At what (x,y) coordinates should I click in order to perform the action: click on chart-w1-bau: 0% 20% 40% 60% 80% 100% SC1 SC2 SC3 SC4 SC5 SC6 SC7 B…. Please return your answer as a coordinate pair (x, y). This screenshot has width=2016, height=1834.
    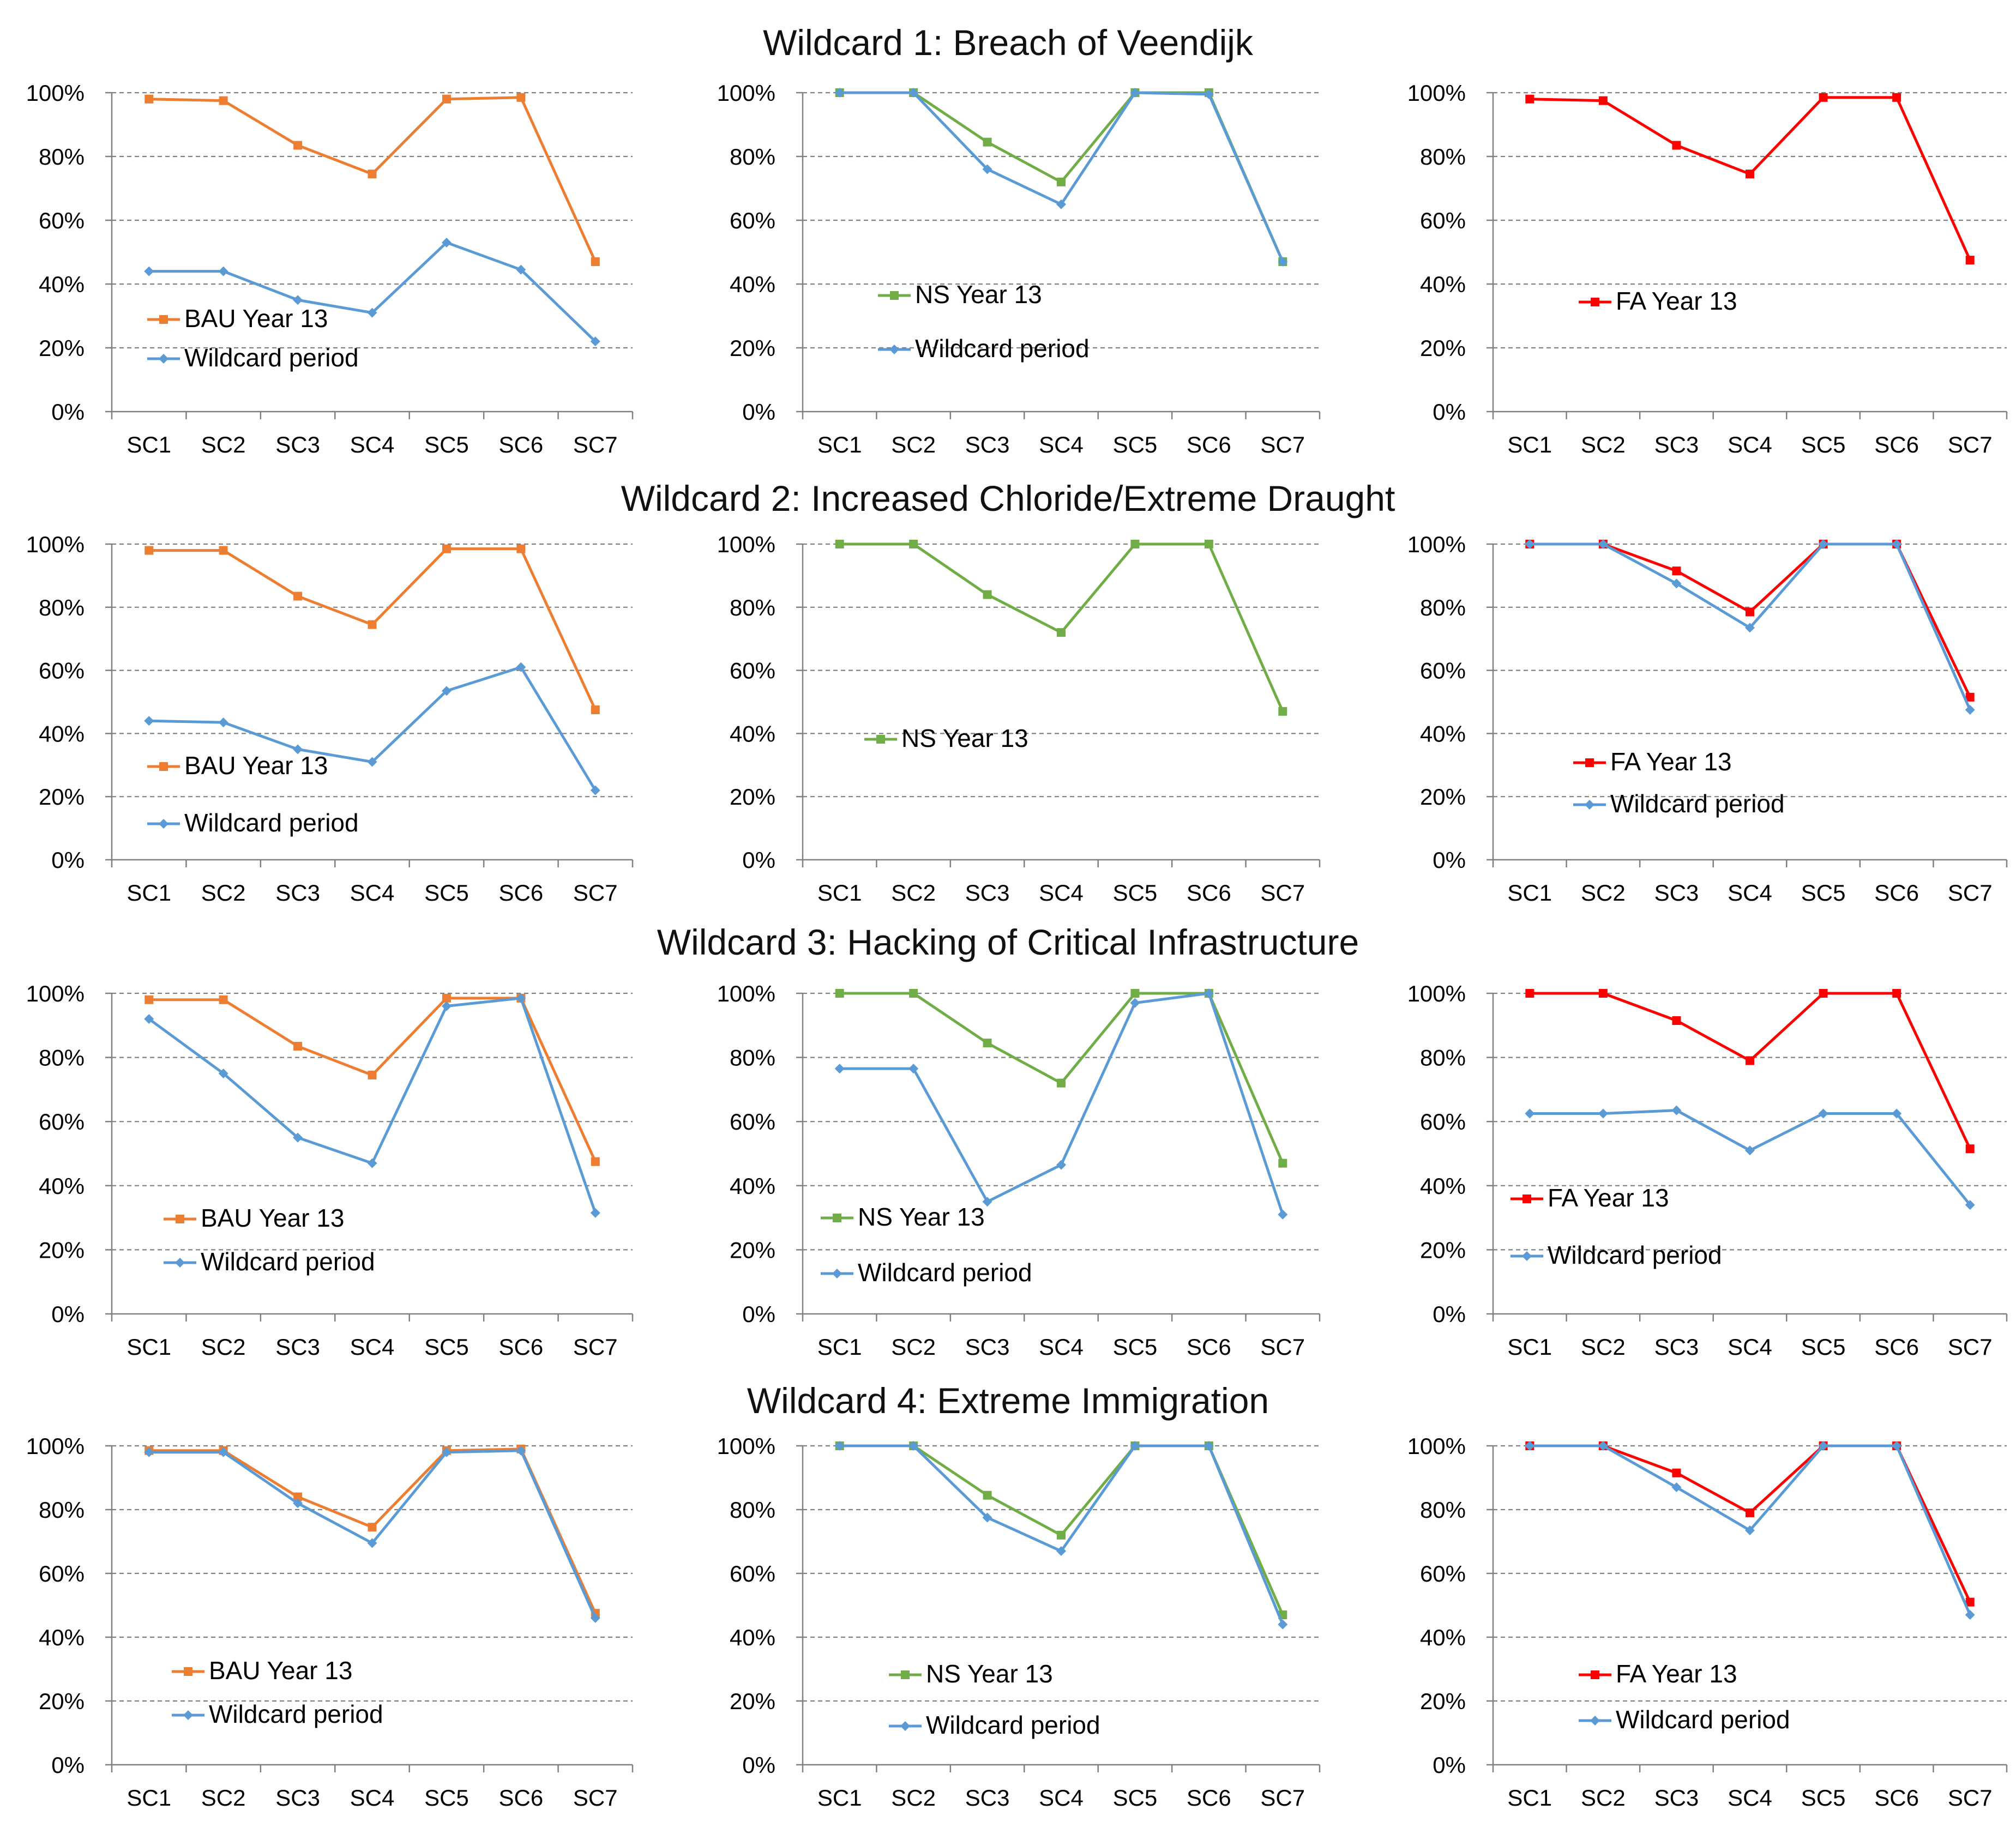
    Looking at the image, I should click on (330, 268).